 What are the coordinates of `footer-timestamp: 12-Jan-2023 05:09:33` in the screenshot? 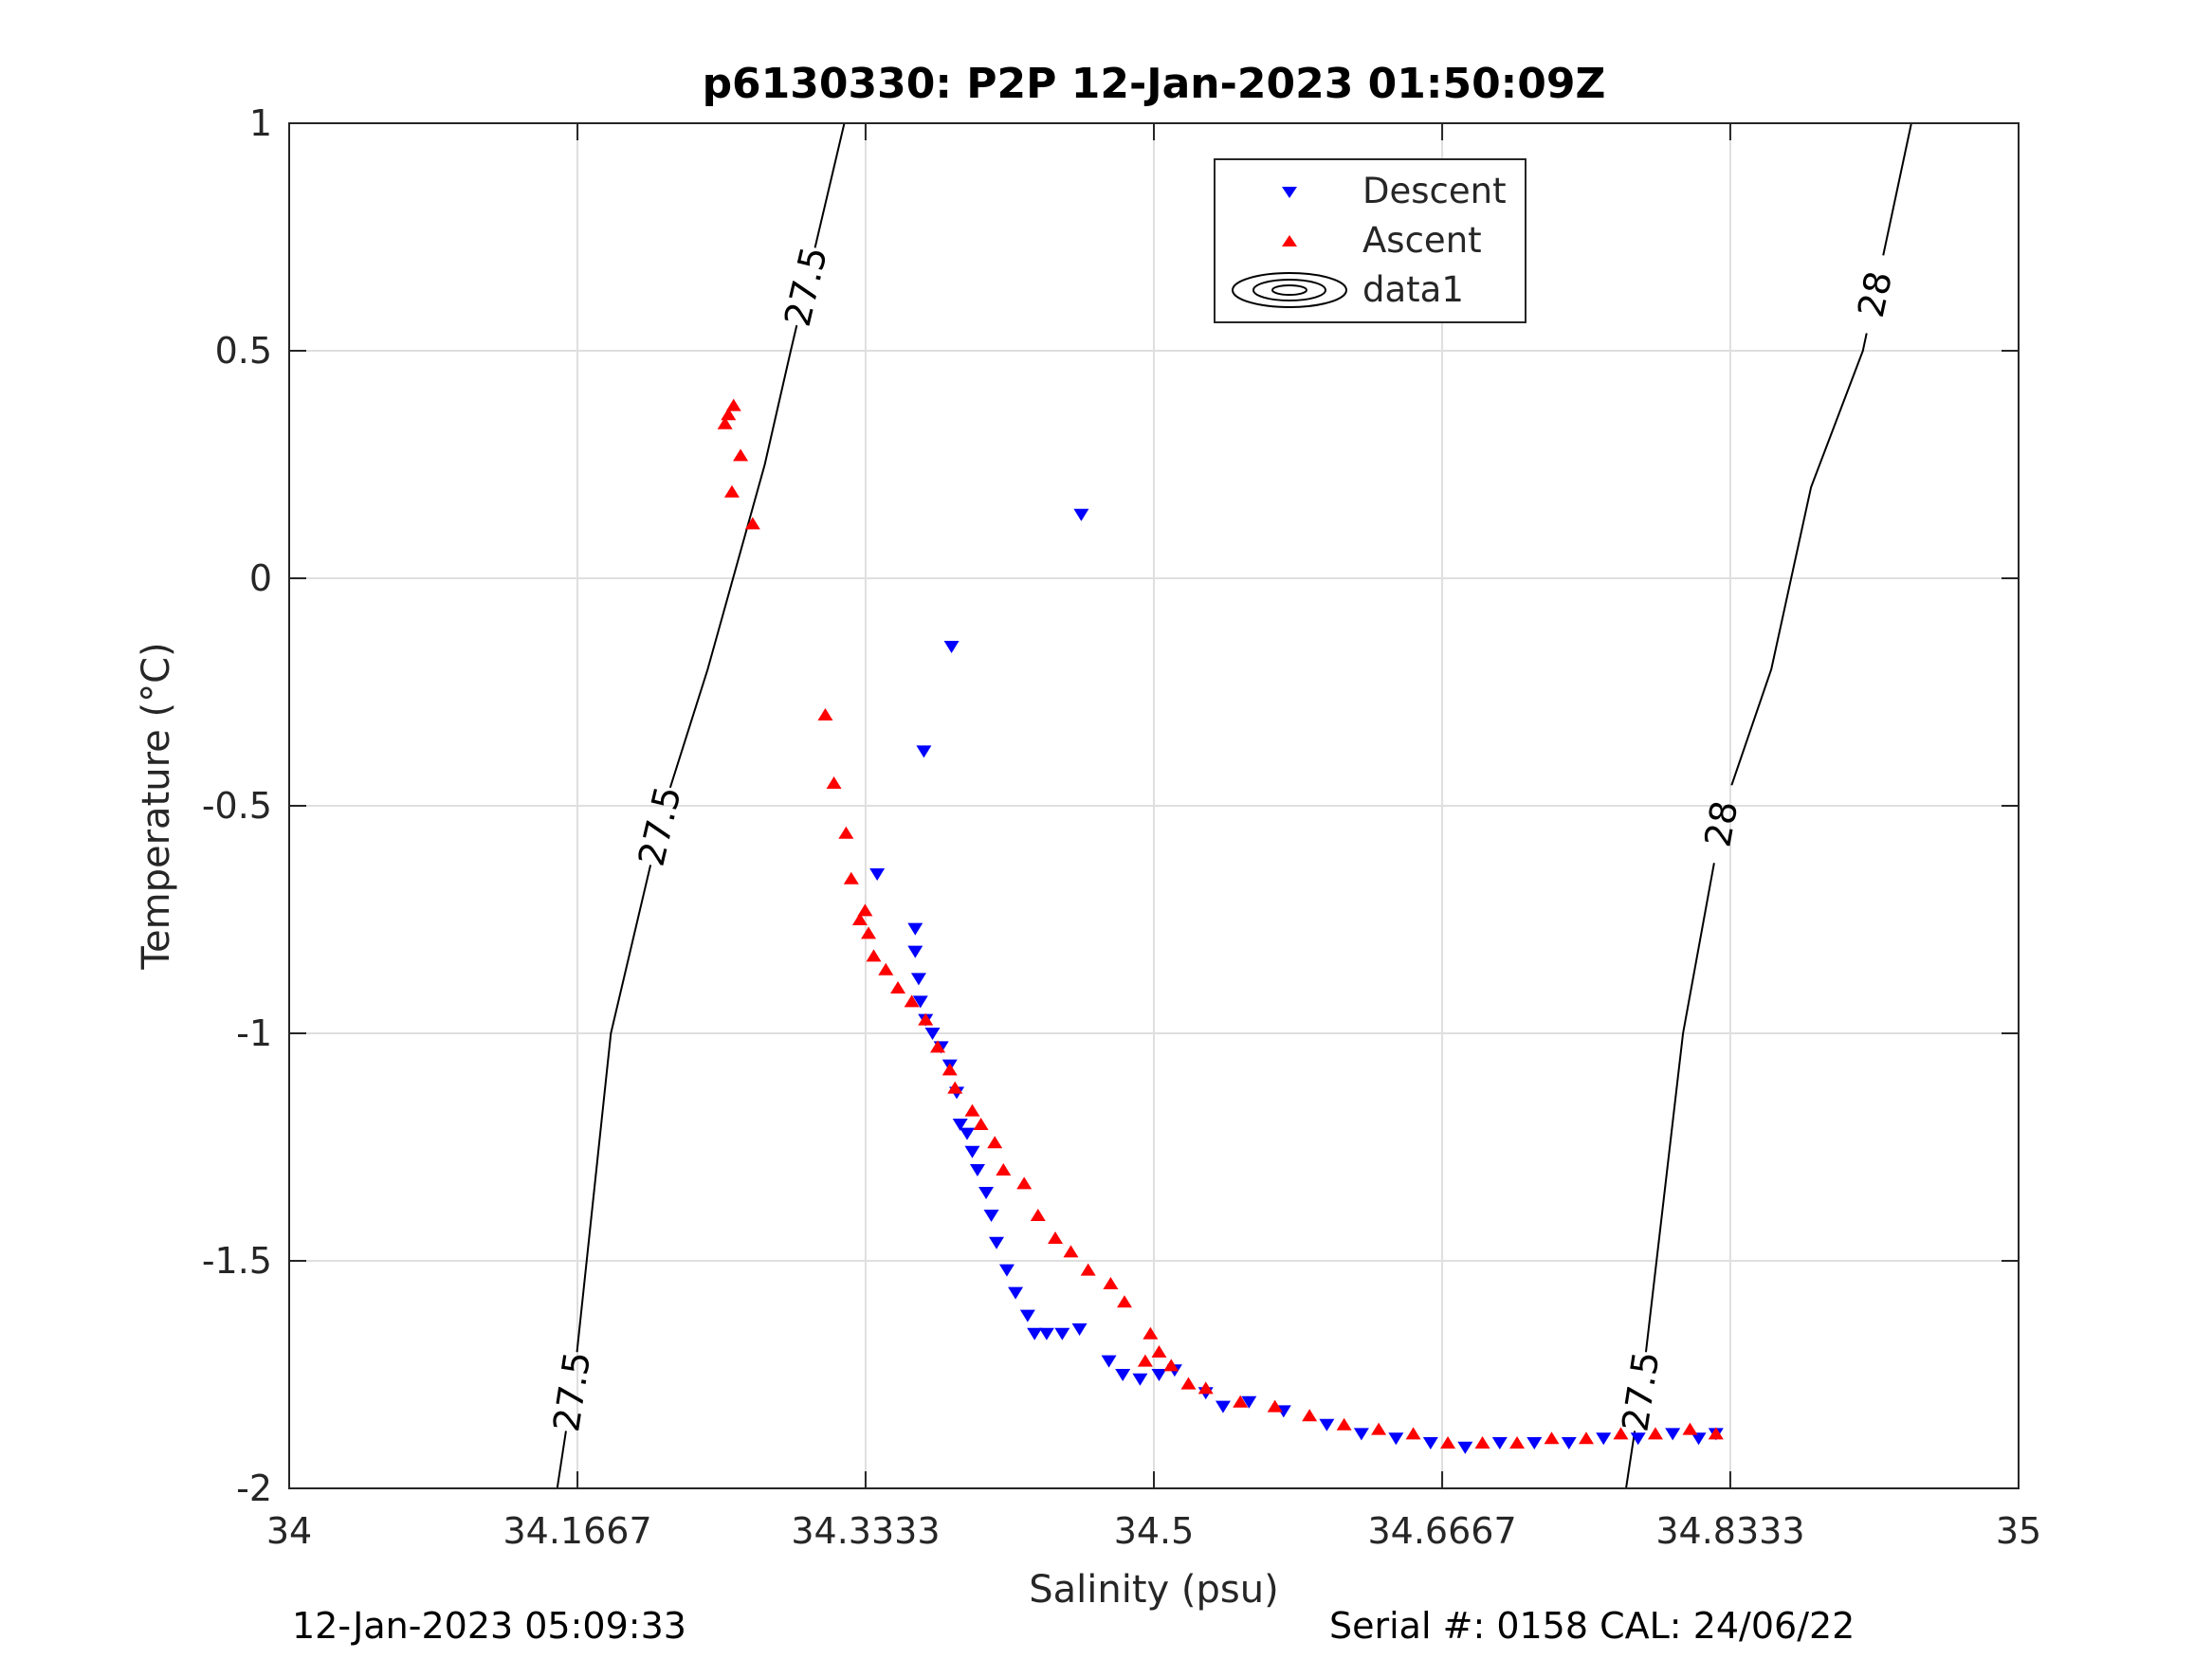 It's located at (489, 1626).